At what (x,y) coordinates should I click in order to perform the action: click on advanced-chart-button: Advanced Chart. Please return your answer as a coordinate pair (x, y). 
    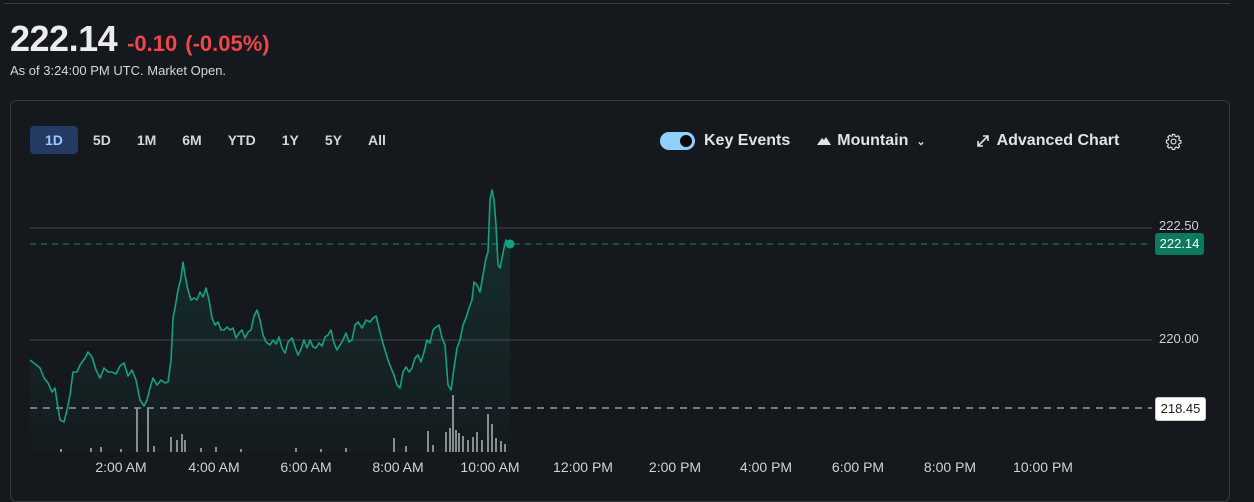
    Looking at the image, I should click on (1048, 141).